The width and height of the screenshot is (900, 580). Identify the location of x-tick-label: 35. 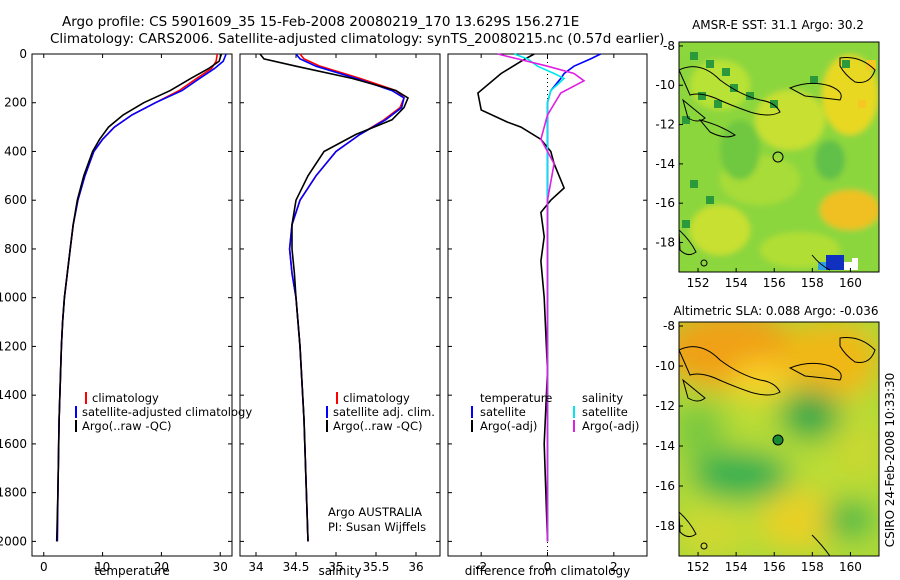
(335, 567).